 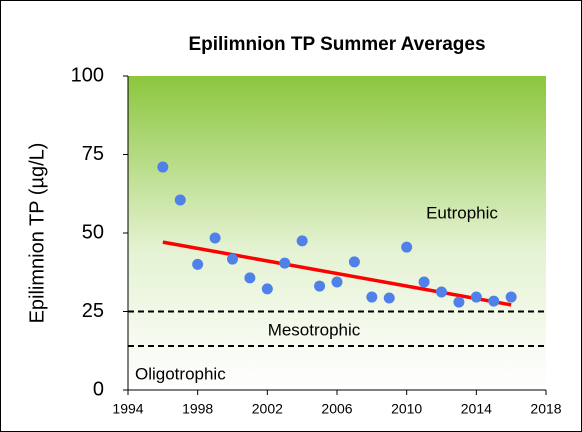 What do you see at coordinates (406, 409) in the screenshot?
I see `x-tick-label: 2010` at bounding box center [406, 409].